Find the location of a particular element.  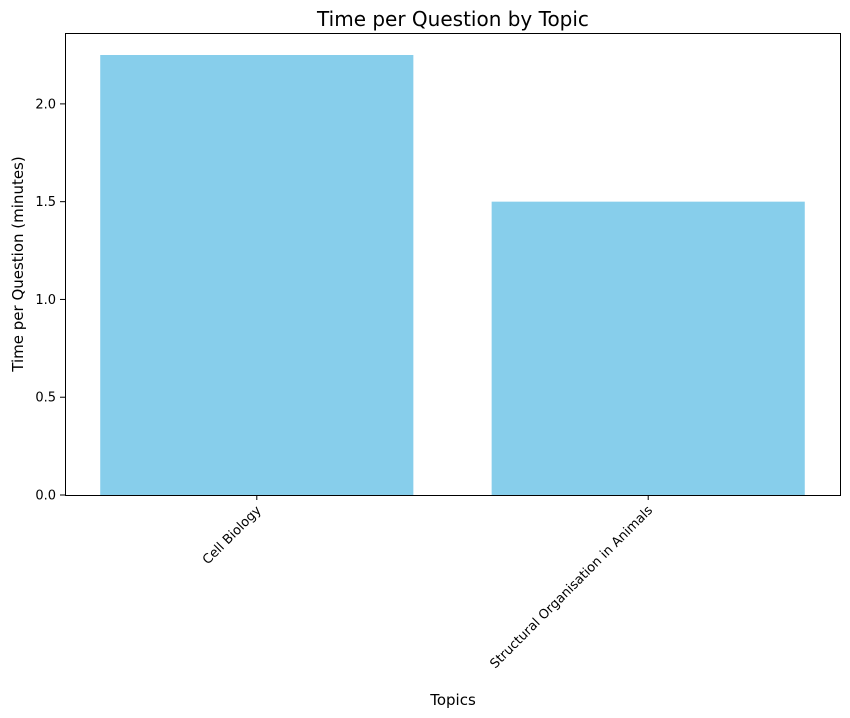

y-tick-label-0: 0.0 is located at coordinates (45, 496).